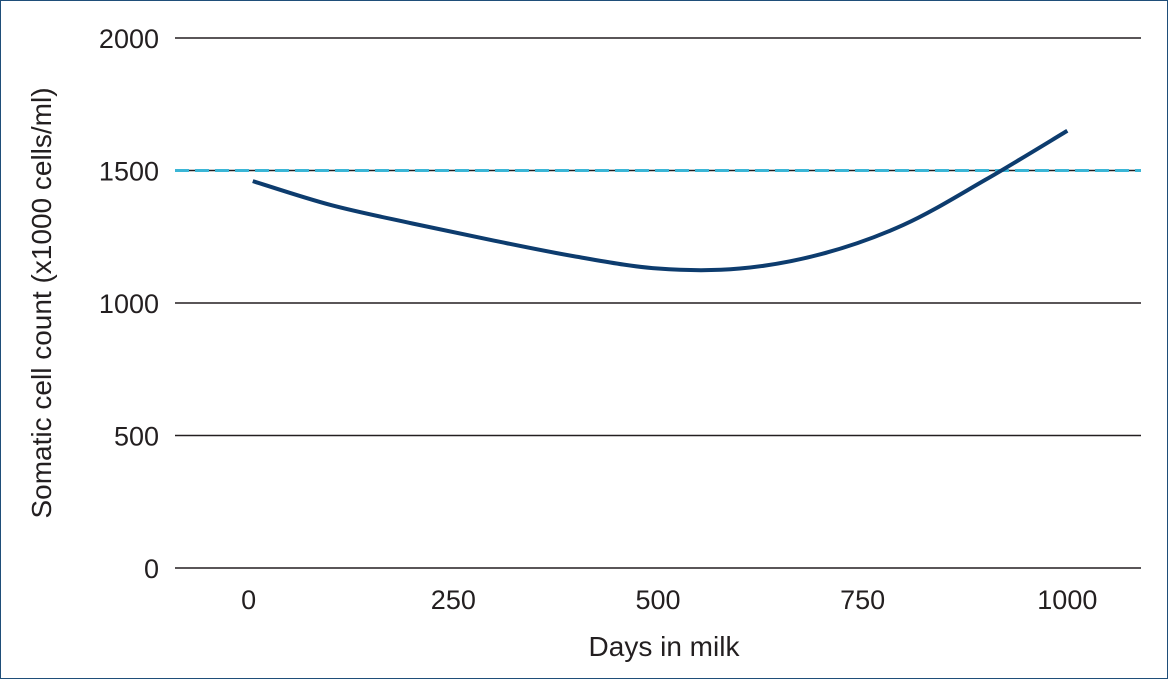 The height and width of the screenshot is (680, 1168). I want to click on x-tick-label: 250, so click(453, 600).